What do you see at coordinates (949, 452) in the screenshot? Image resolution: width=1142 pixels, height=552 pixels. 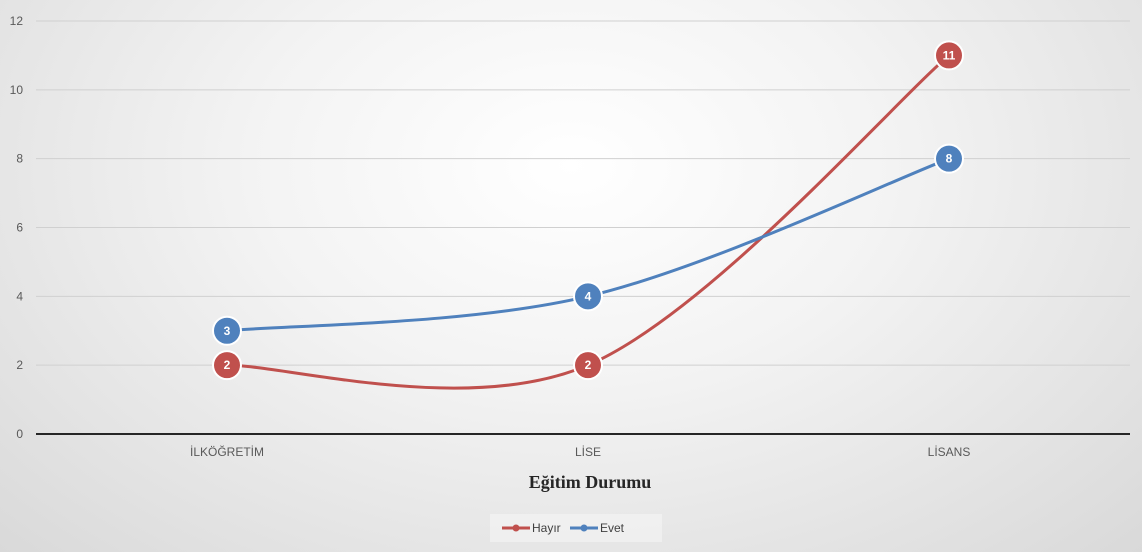 I see `x-tick-label: LİSANS` at bounding box center [949, 452].